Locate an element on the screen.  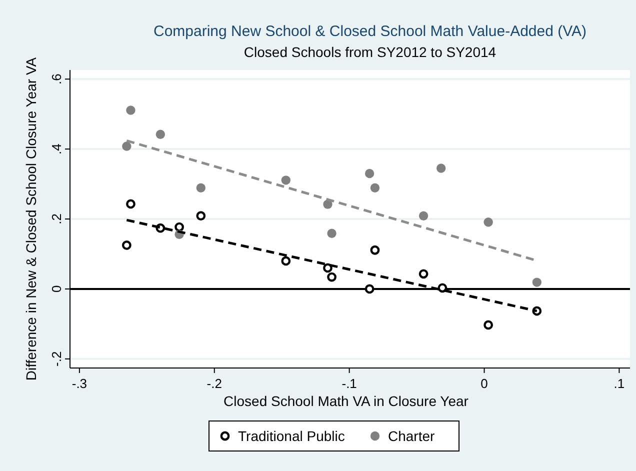
x-tick-label: 0 is located at coordinates (484, 383).